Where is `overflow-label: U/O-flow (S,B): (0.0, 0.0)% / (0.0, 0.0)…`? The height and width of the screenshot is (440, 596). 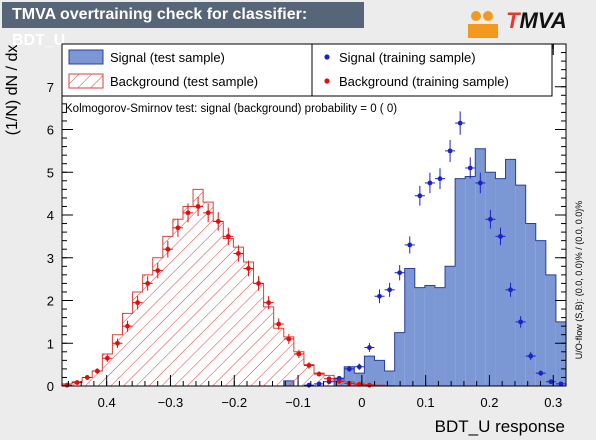 overflow-label: U/O-flow (S,B): (0.0, 0.0)% / (0.0, 0.0)… is located at coordinates (579, 280).